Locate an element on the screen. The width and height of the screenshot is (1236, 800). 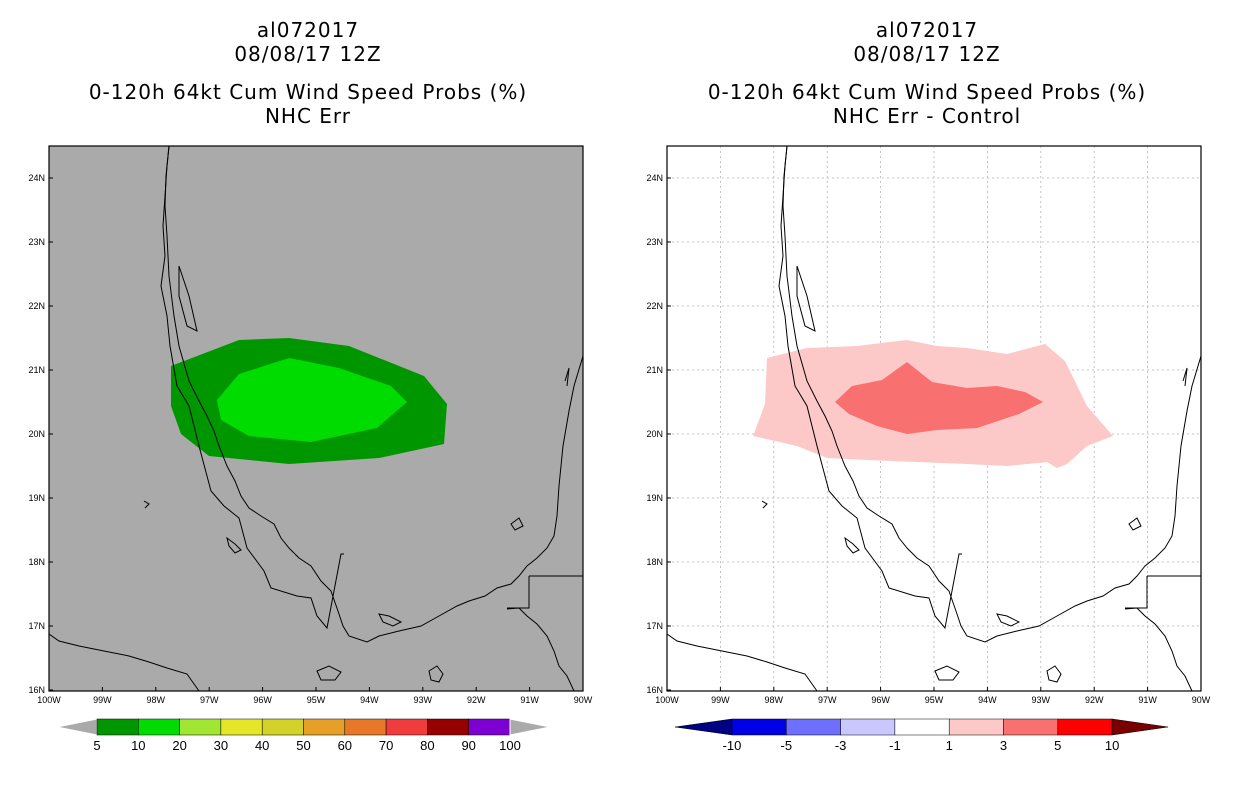
right-colorbar-label: 10 is located at coordinates (1112, 745).